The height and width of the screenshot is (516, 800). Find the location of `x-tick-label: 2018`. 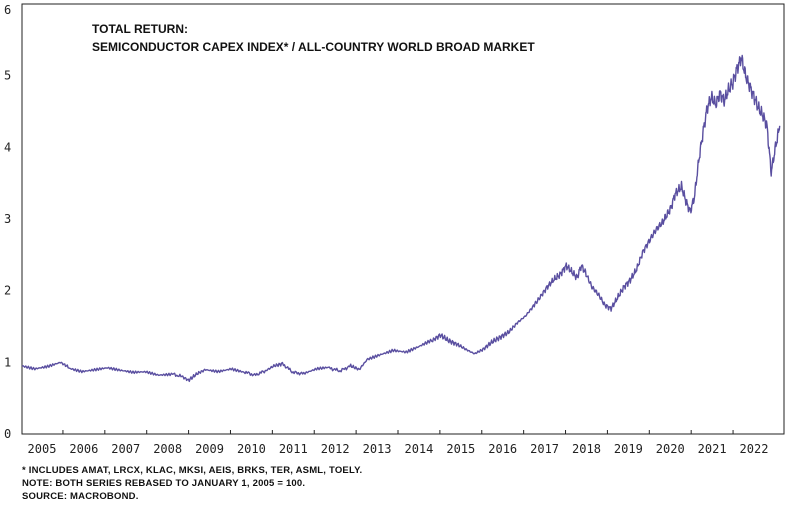

x-tick-label: 2018 is located at coordinates (586, 449).